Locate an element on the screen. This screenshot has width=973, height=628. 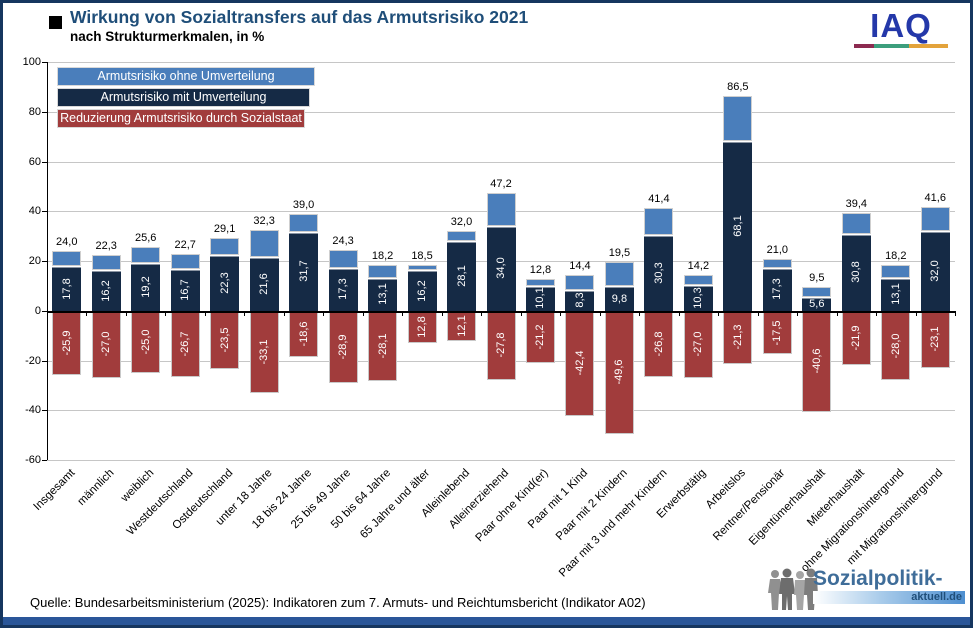
y-axis-tick-label: -40 is located at coordinates (33, 410).